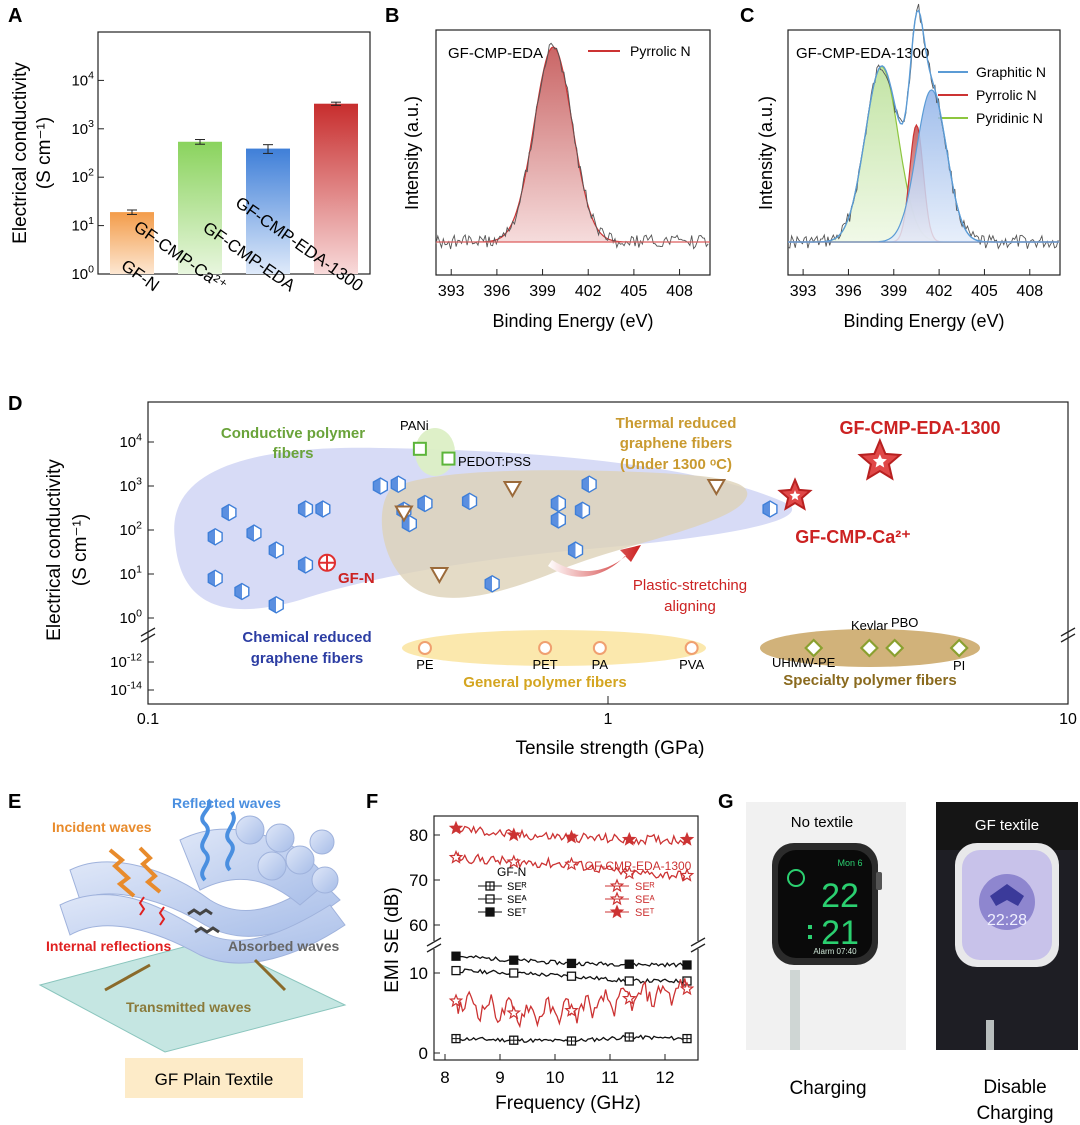  I want to click on watch1-date: Mon 6, so click(849, 863).